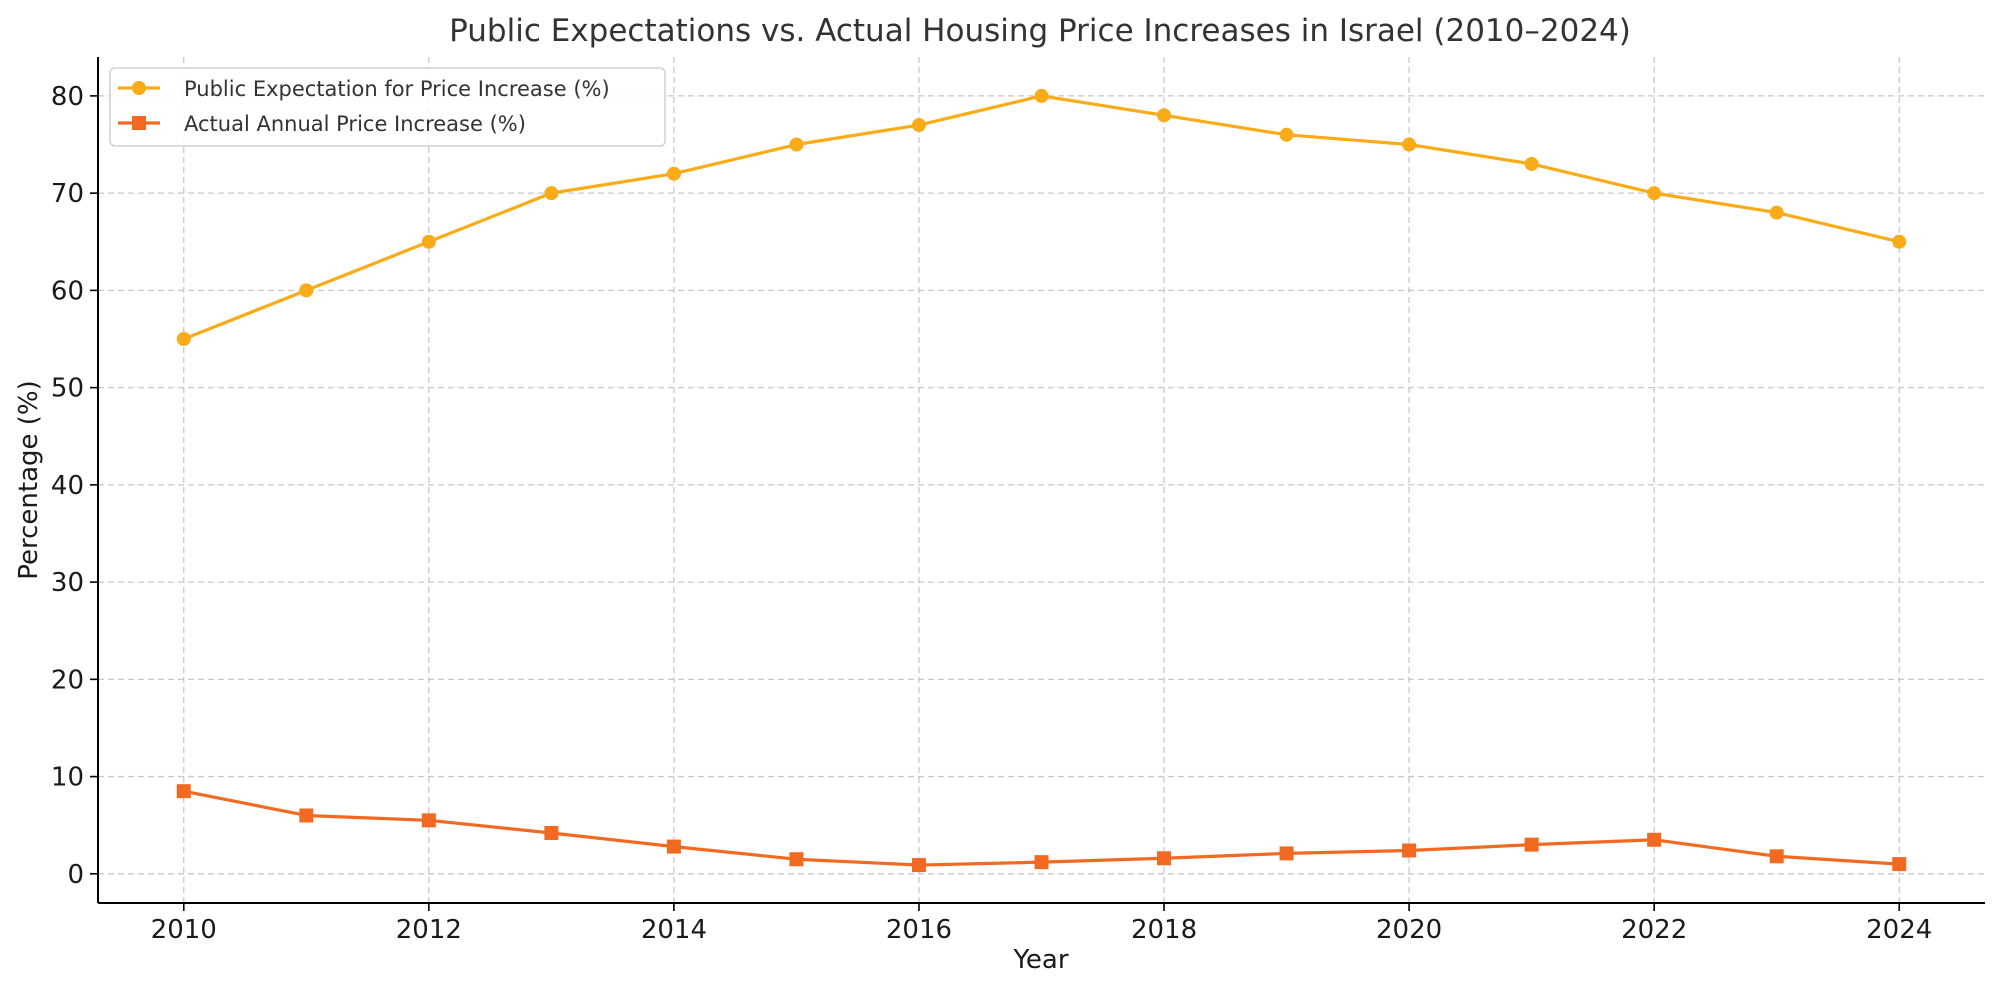 Image resolution: width=2000 pixels, height=992 pixels. What do you see at coordinates (355, 124) in the screenshot?
I see `legend-label: Actual Annual Price Increase (%)` at bounding box center [355, 124].